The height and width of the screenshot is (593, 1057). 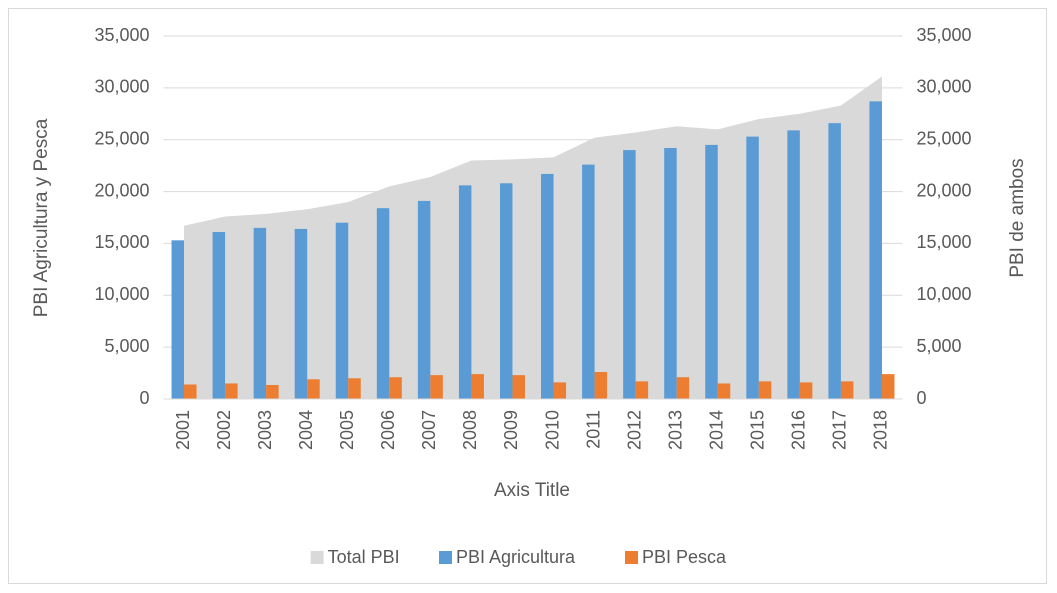 I want to click on y2-axis-title: PBI de ambos, so click(x=1017, y=217).